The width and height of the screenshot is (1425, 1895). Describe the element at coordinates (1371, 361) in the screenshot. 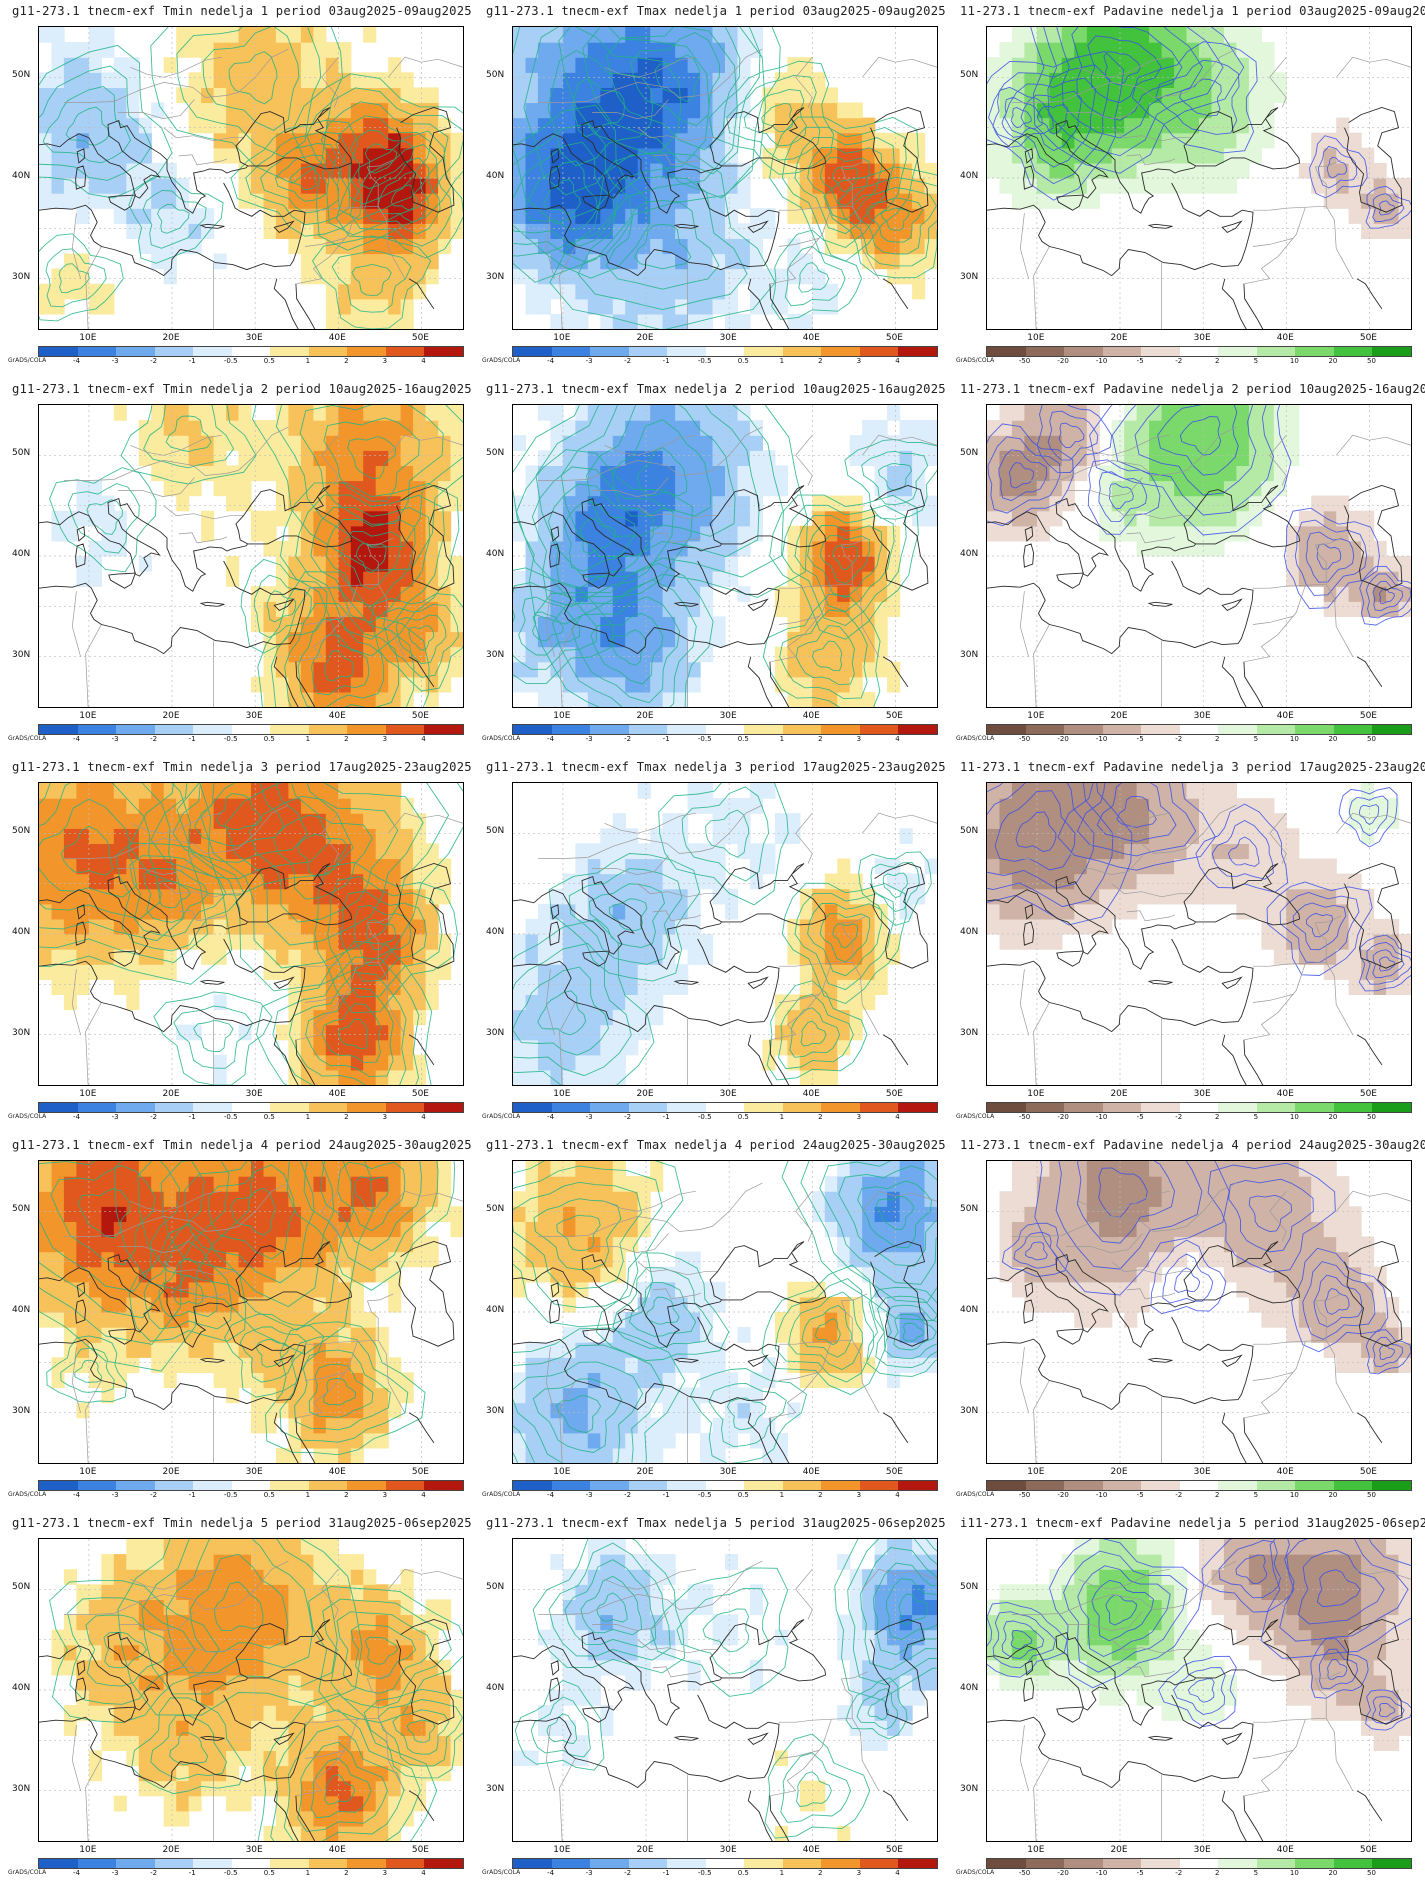

I see `colorbar-tick-label: 50` at that location.